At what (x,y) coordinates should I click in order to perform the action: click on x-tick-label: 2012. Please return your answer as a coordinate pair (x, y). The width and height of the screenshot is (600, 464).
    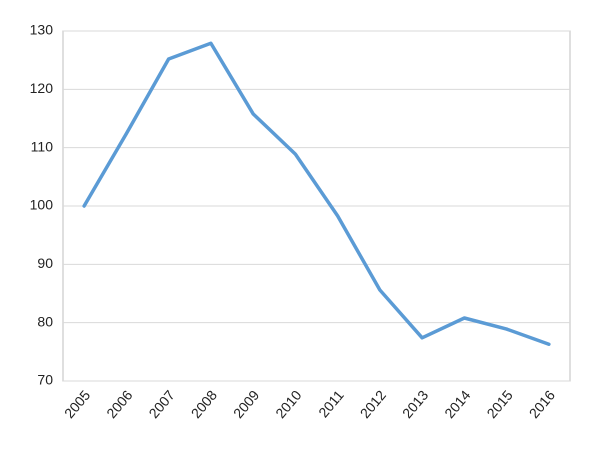
    Looking at the image, I should click on (373, 404).